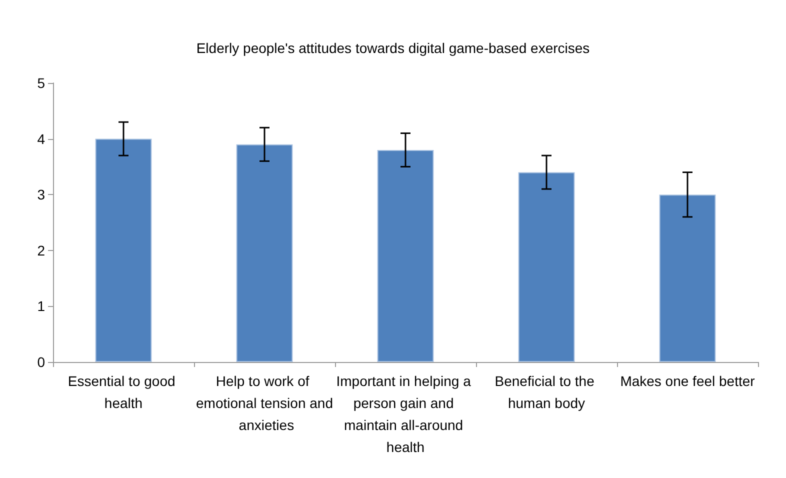 The height and width of the screenshot is (478, 786). What do you see at coordinates (41, 138) in the screenshot?
I see `y-tick-label: 4` at bounding box center [41, 138].